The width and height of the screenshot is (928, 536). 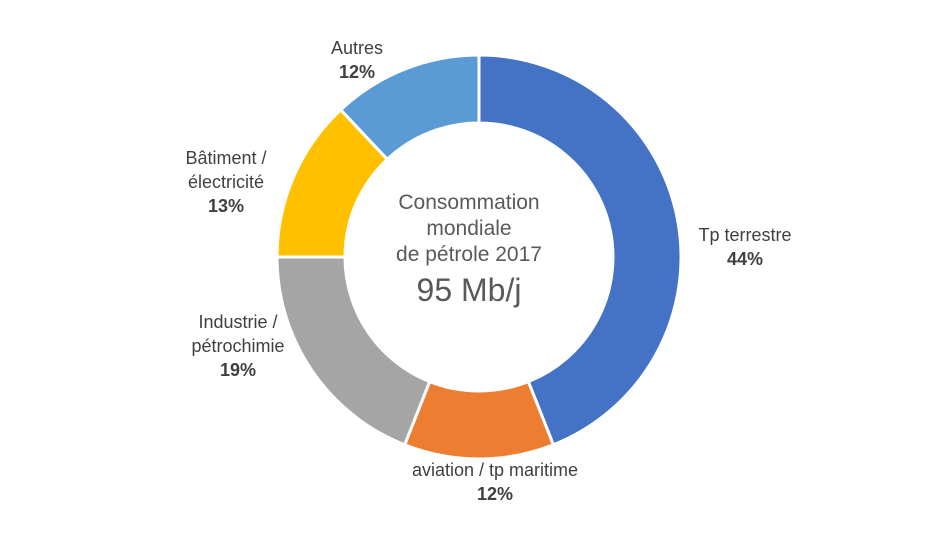 I want to click on slice-name: aviation / tp maritime, so click(x=495, y=470).